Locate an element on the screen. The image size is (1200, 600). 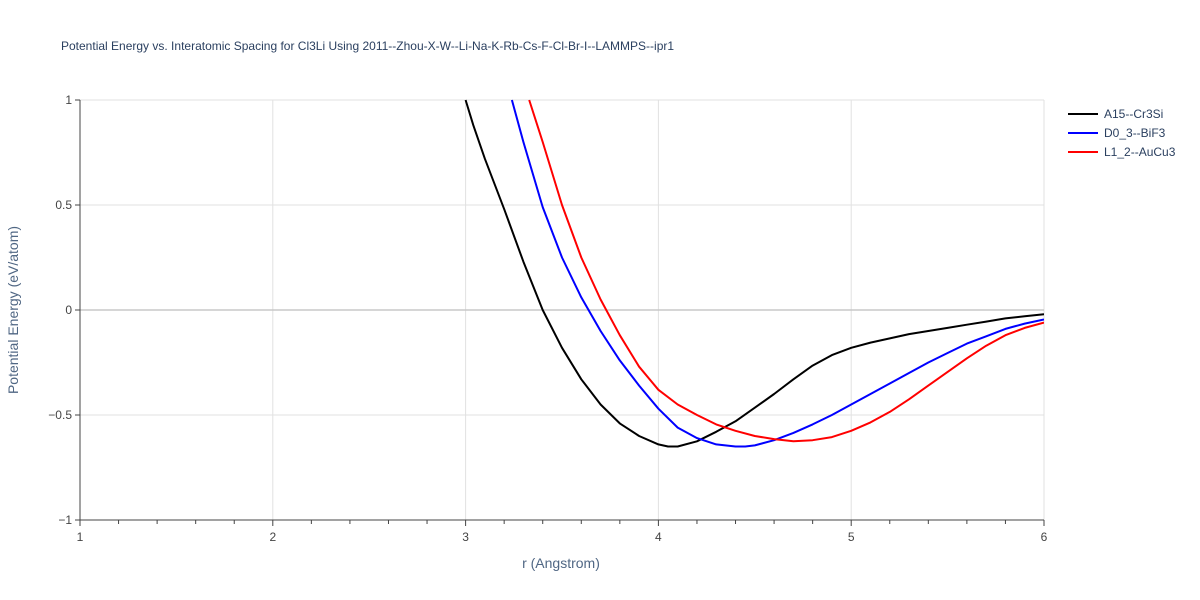
x-tick-label: 3 is located at coordinates (465, 537).